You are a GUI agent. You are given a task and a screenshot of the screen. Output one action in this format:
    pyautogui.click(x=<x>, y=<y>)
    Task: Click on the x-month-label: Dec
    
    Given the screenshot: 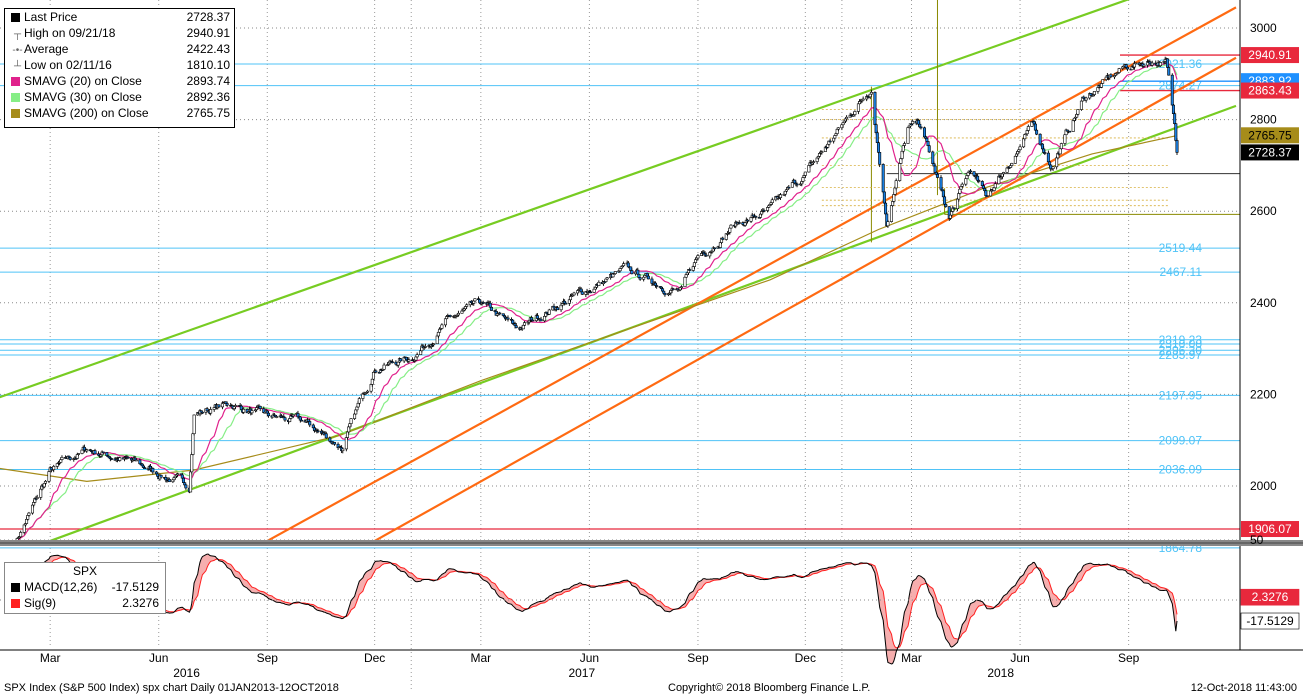 What is the action you would take?
    pyautogui.click(x=374, y=658)
    